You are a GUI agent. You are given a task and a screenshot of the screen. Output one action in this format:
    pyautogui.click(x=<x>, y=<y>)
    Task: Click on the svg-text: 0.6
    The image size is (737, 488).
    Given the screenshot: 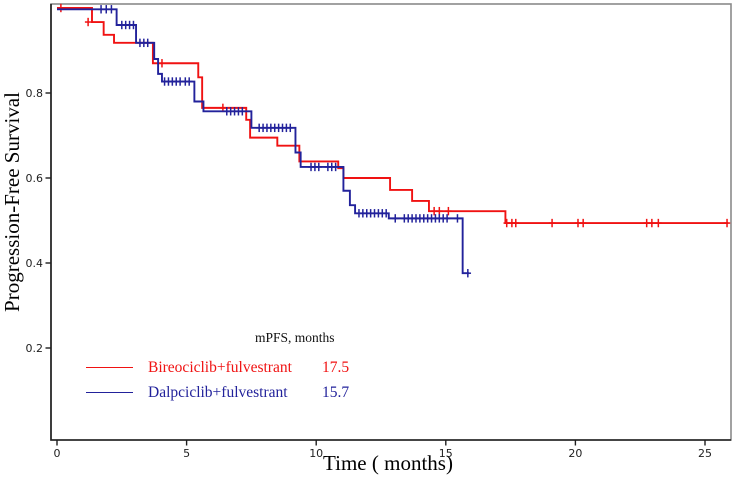 What is the action you would take?
    pyautogui.click(x=35, y=178)
    